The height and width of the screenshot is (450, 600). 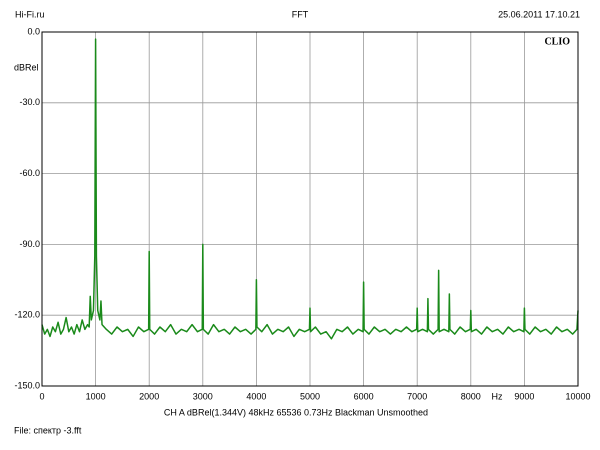 What do you see at coordinates (256, 396) in the screenshot?
I see `x-tick-label: 4000` at bounding box center [256, 396].